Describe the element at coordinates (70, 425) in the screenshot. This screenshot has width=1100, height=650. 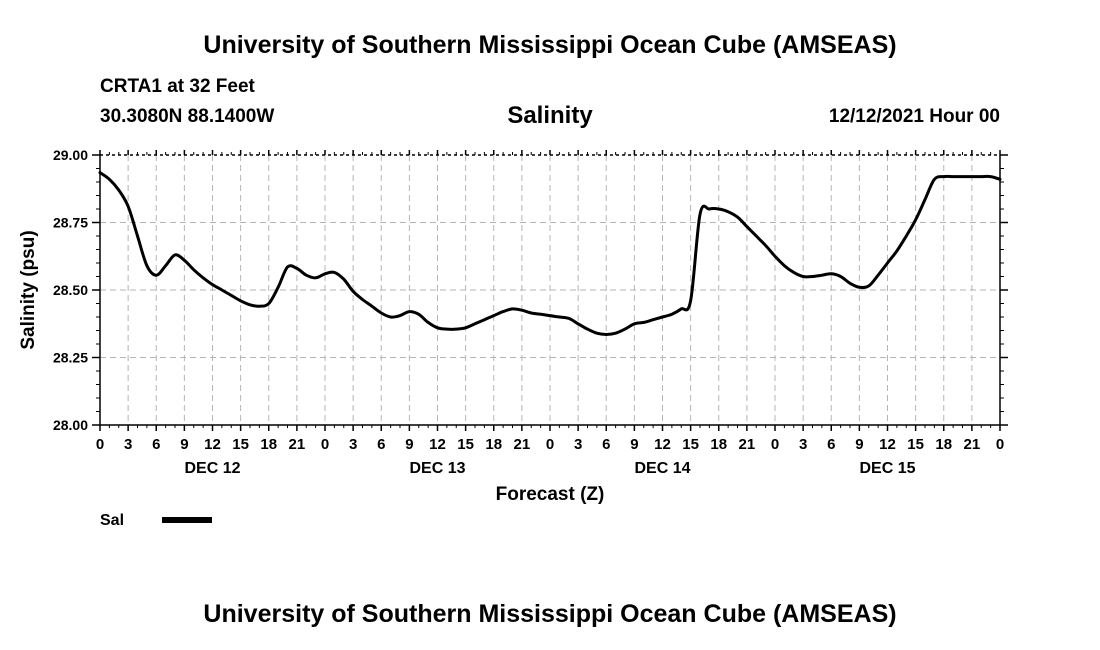
I see `y-tick-label: 28.00` at that location.